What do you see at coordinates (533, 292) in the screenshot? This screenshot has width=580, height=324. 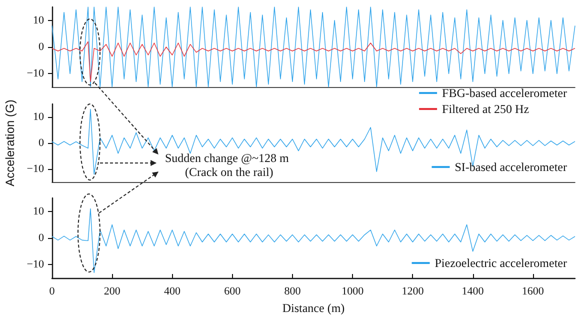 I see `x-tick-label: 1600` at bounding box center [533, 292].